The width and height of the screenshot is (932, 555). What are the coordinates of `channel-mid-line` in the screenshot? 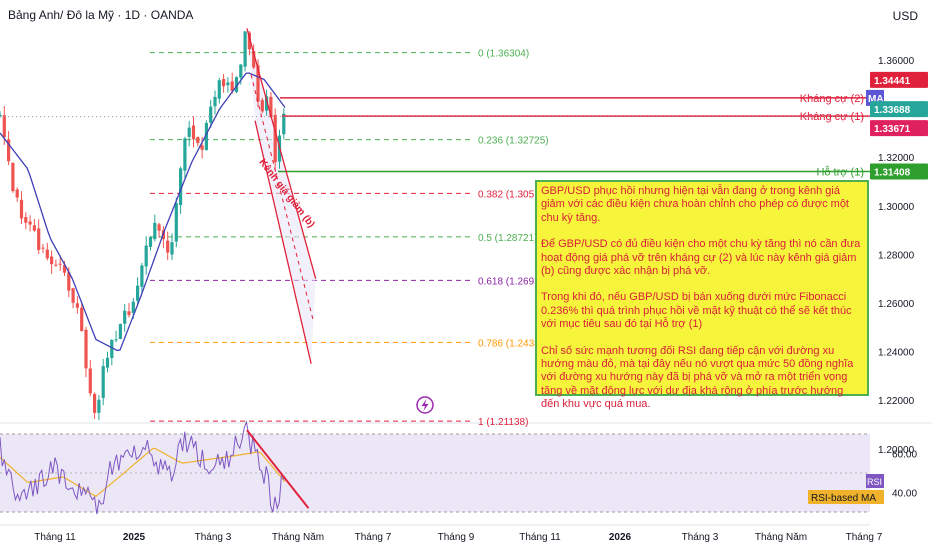 It's located at (282, 198).